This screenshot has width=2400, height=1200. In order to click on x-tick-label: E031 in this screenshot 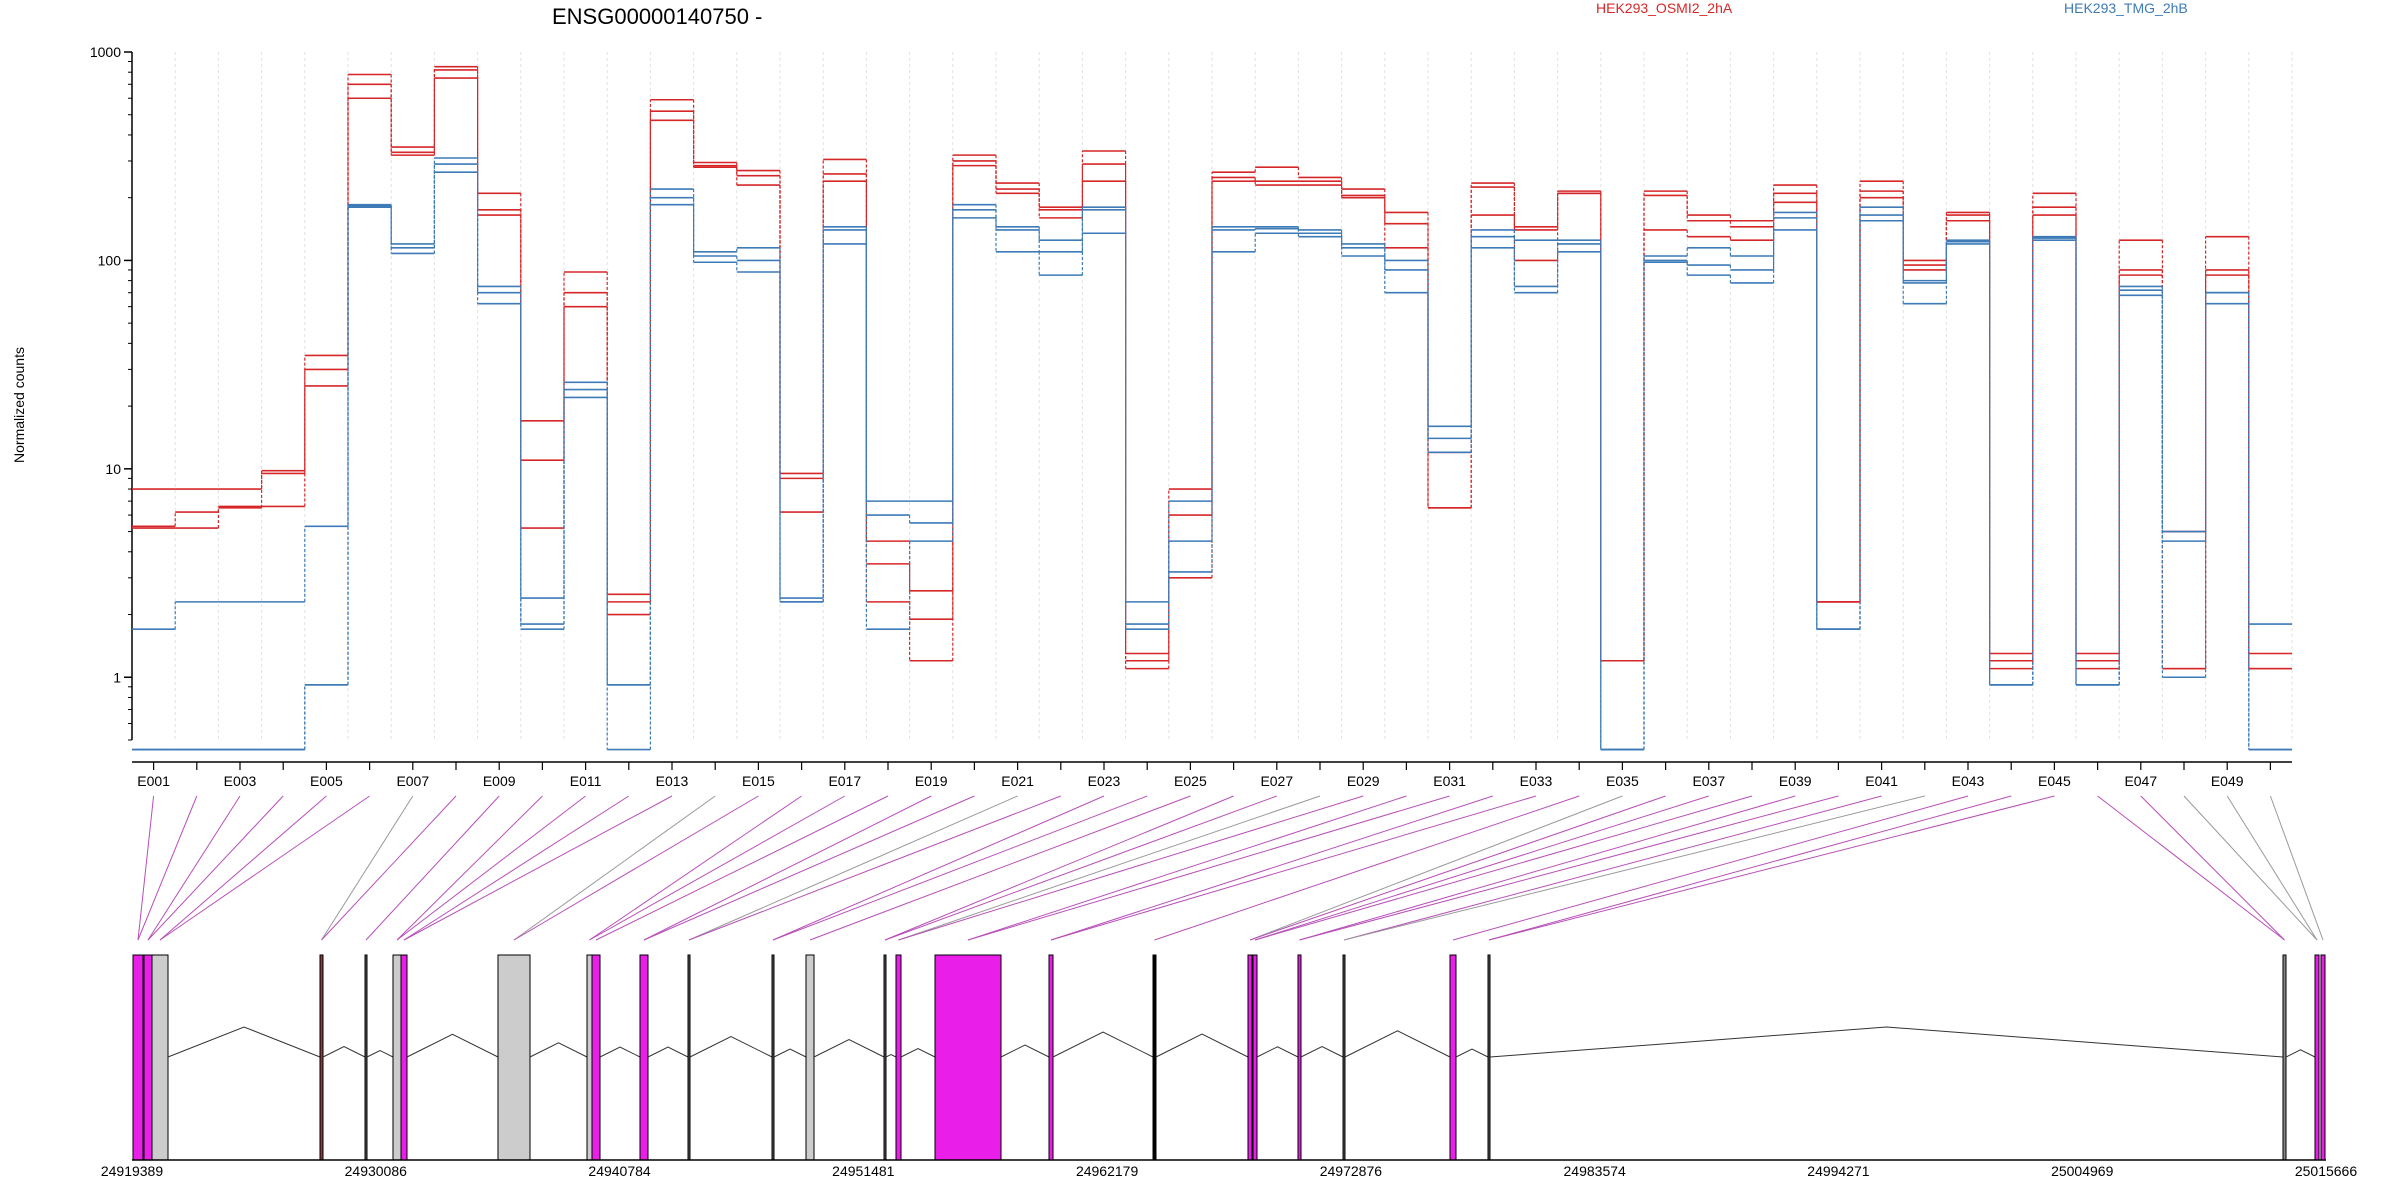, I will do `click(1449, 781)`.